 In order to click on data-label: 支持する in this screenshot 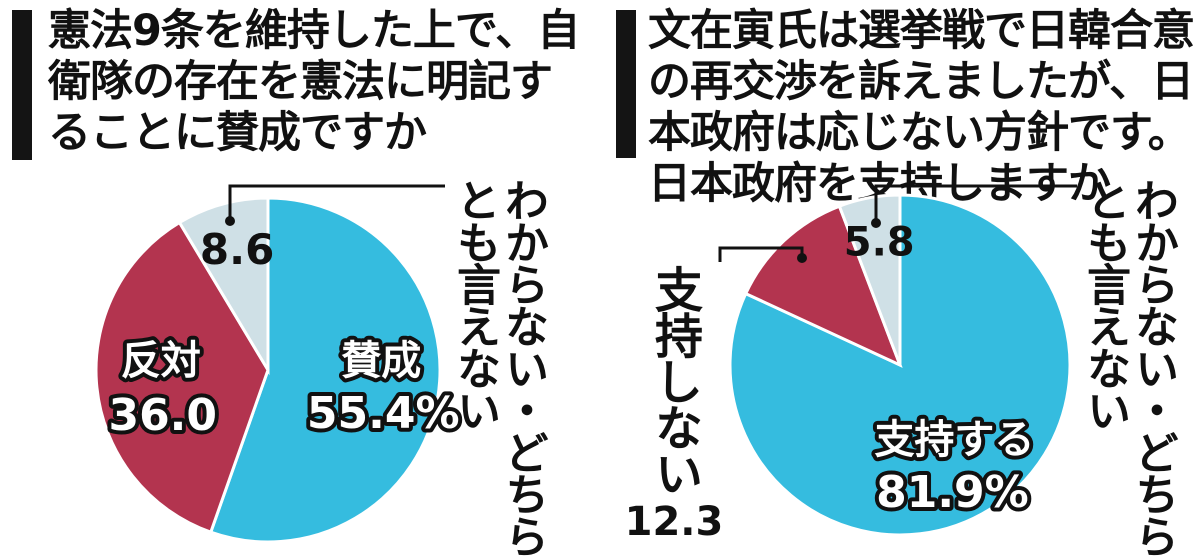, I will do `click(954, 440)`.